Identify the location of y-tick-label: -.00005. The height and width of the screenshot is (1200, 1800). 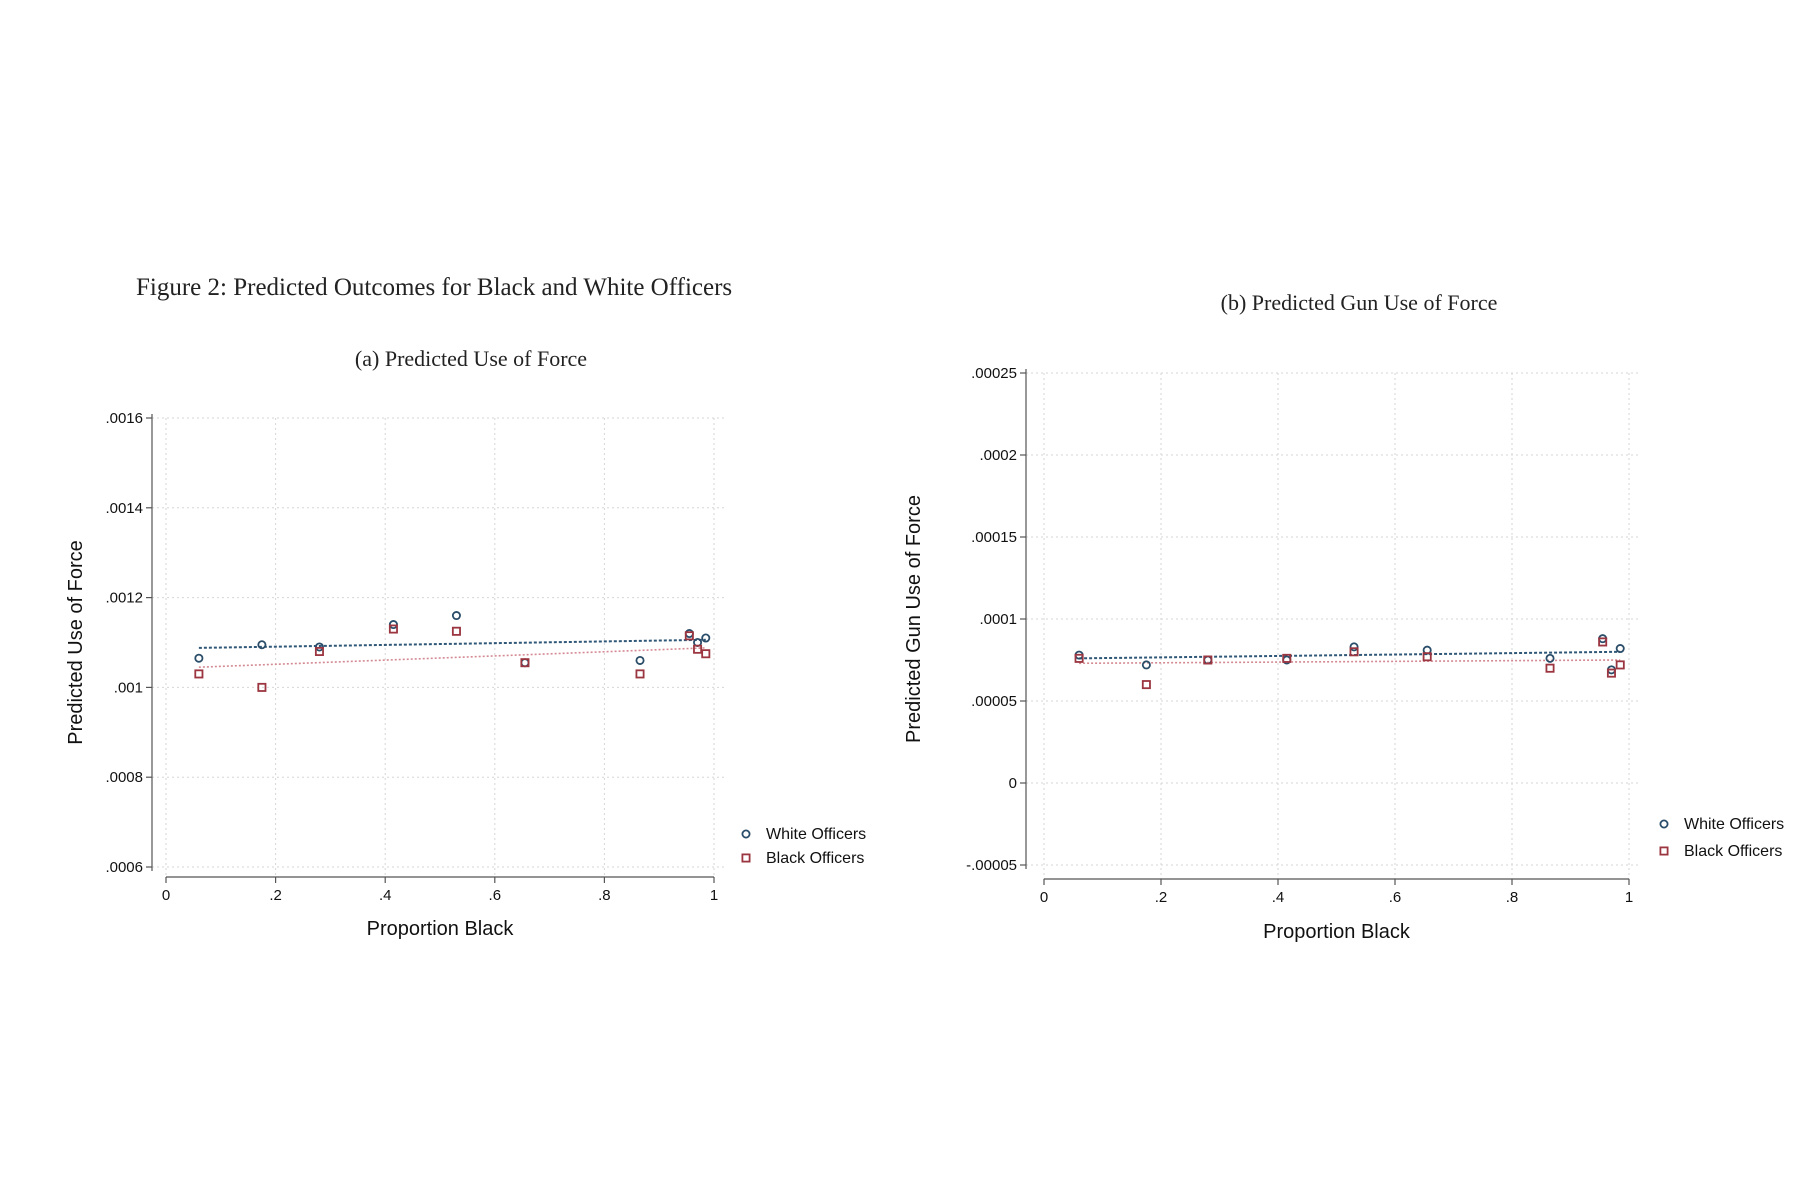
(991, 865).